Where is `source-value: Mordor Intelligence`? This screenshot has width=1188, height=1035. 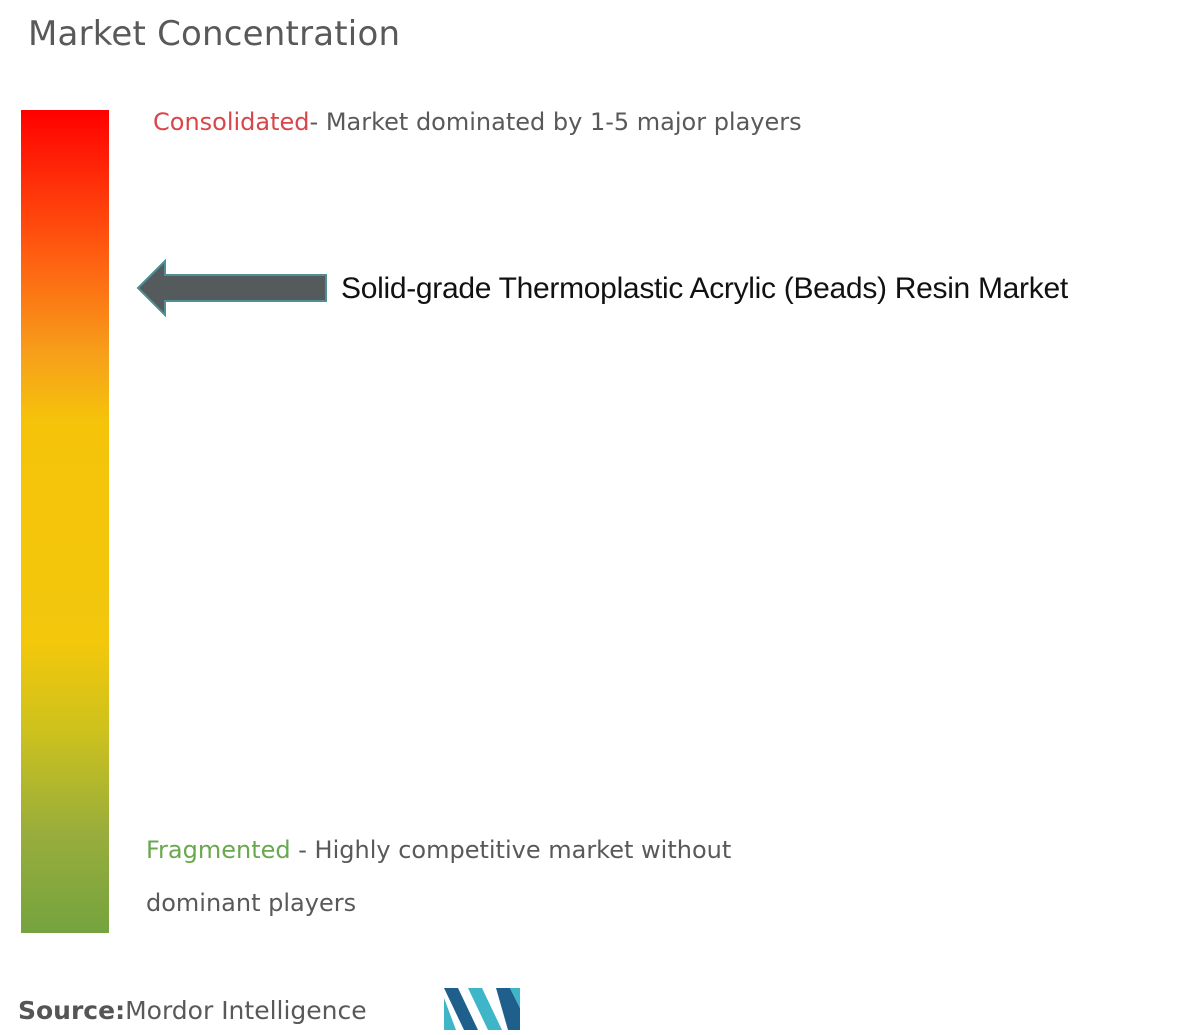 source-value: Mordor Intelligence is located at coordinates (246, 1010).